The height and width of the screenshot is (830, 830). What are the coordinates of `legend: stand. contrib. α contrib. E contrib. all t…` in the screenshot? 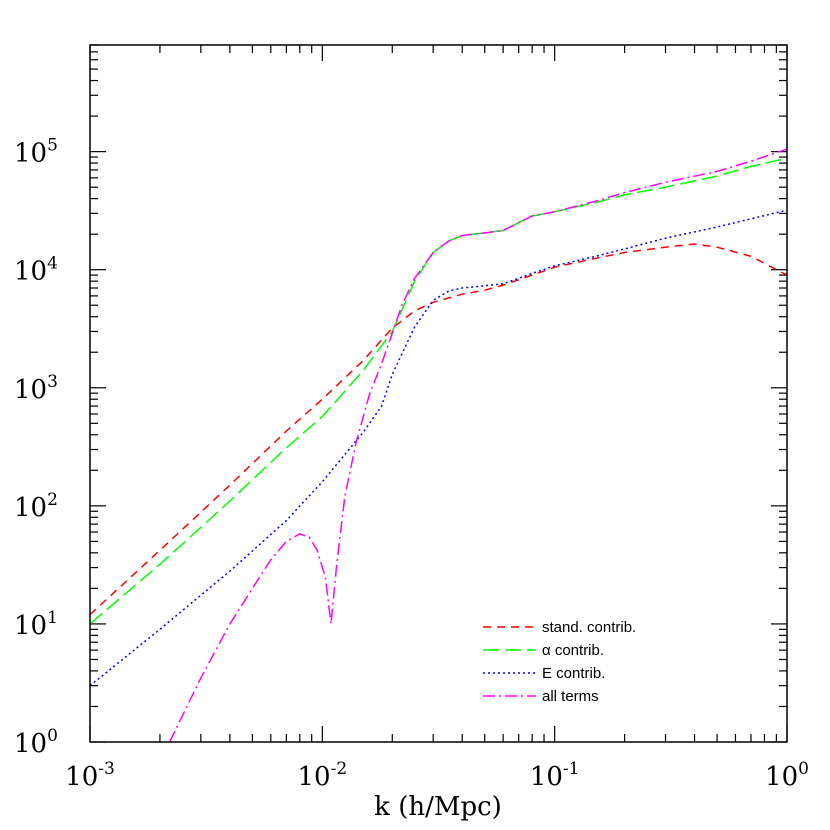 It's located at (559, 662).